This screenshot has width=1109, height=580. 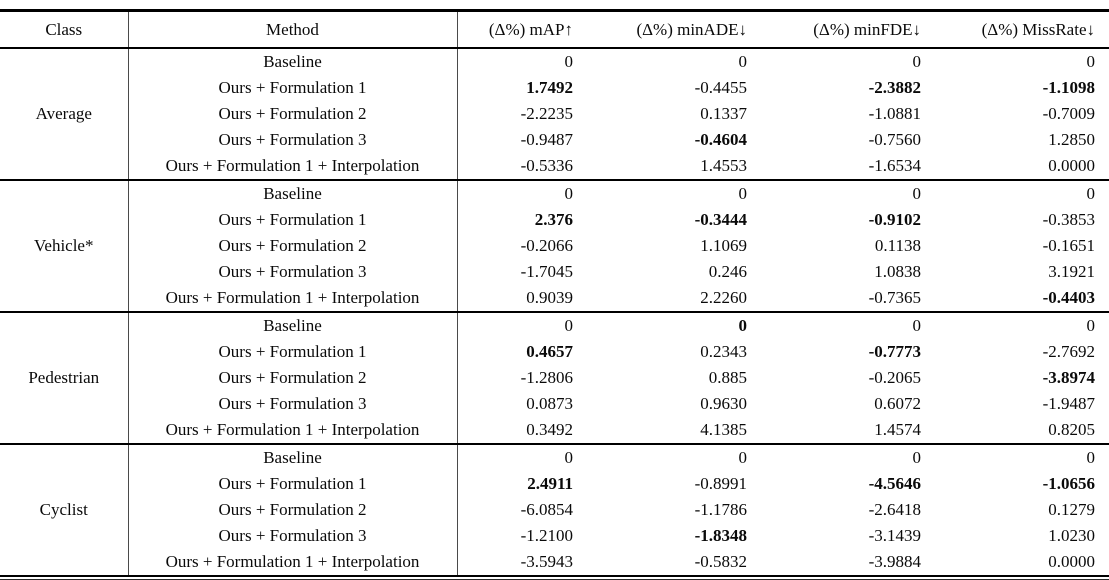 What do you see at coordinates (894, 483) in the screenshot?
I see `metric-cell: -4.5646` at bounding box center [894, 483].